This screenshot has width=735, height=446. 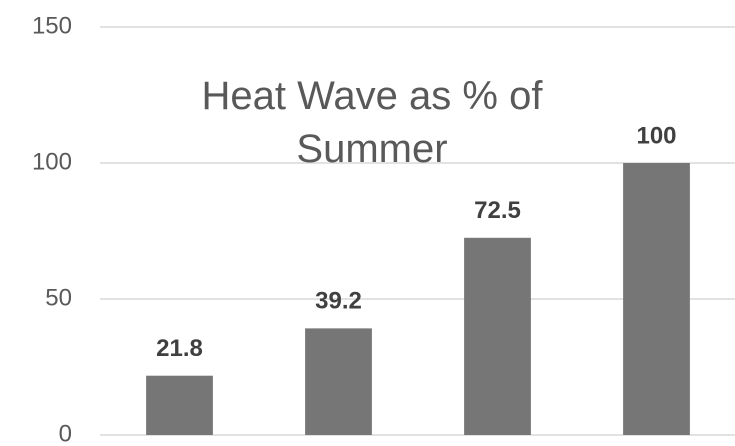 I want to click on data-label: 21.8, so click(x=179, y=348).